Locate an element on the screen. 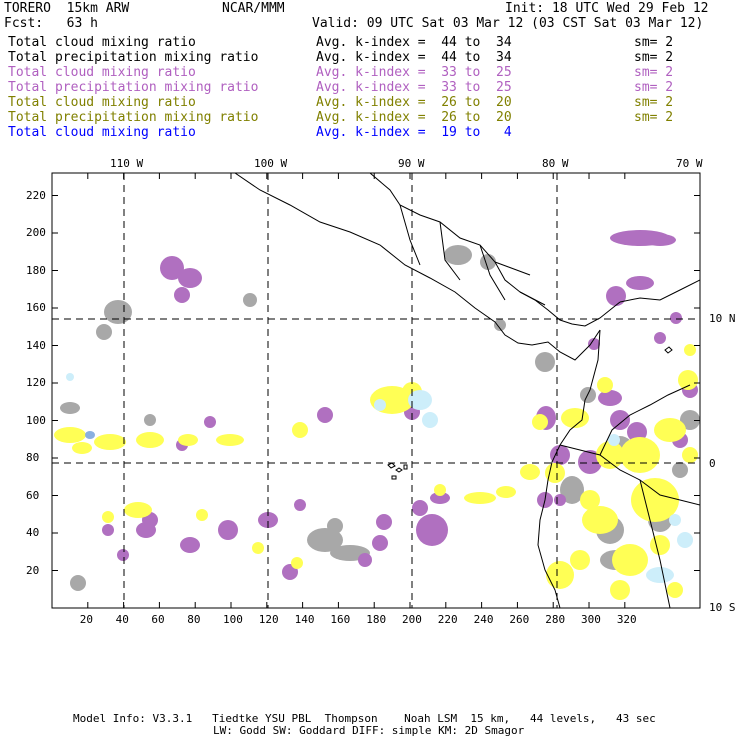 The width and height of the screenshot is (740, 740). y-tick-label: 200 is located at coordinates (36, 232).